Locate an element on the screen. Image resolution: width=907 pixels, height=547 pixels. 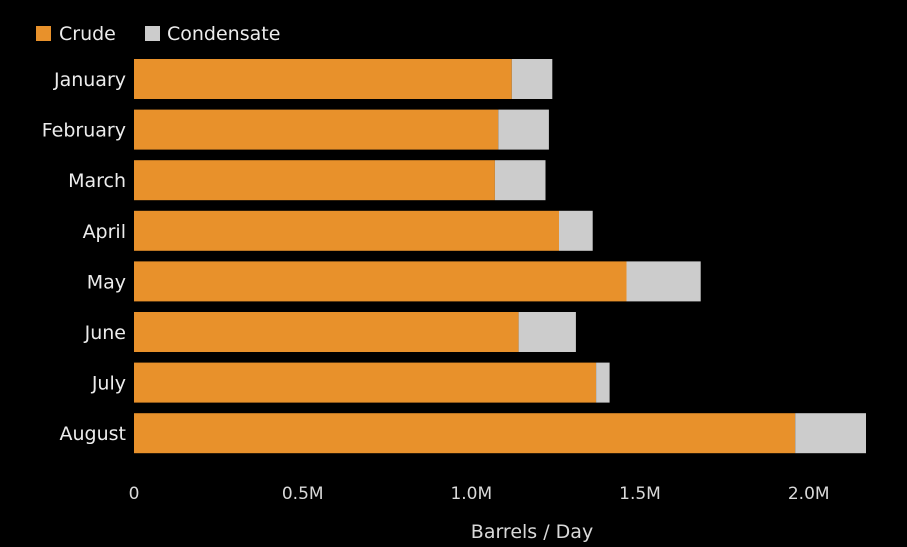
category-label-june: June is located at coordinates (105, 333).